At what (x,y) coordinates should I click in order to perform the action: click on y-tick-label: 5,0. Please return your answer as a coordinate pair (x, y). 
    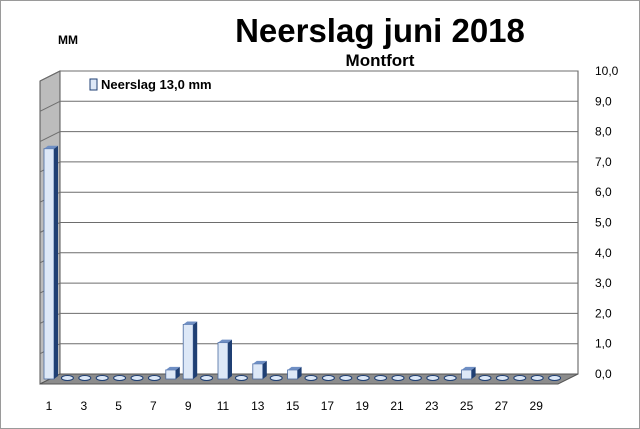
    Looking at the image, I should click on (603, 223).